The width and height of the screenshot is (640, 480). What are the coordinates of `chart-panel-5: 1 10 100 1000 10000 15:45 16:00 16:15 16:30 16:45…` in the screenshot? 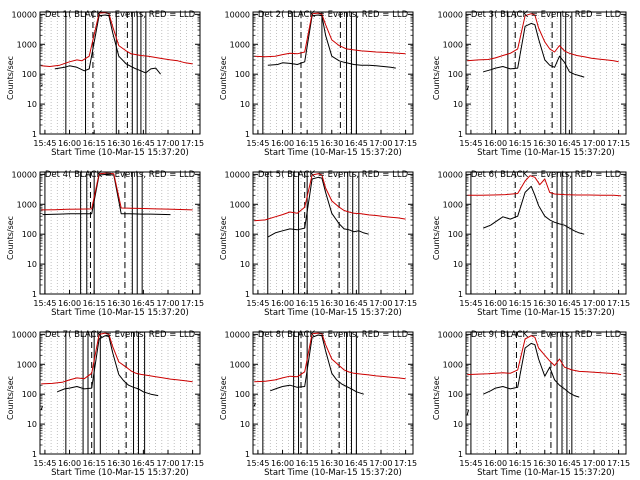 It's located at (318, 244).